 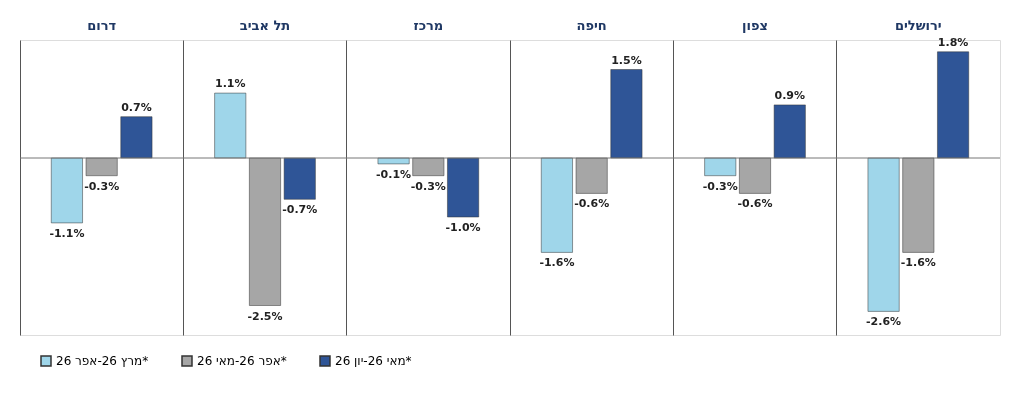 I want to click on data-label: 1.8%, so click(x=953, y=42).